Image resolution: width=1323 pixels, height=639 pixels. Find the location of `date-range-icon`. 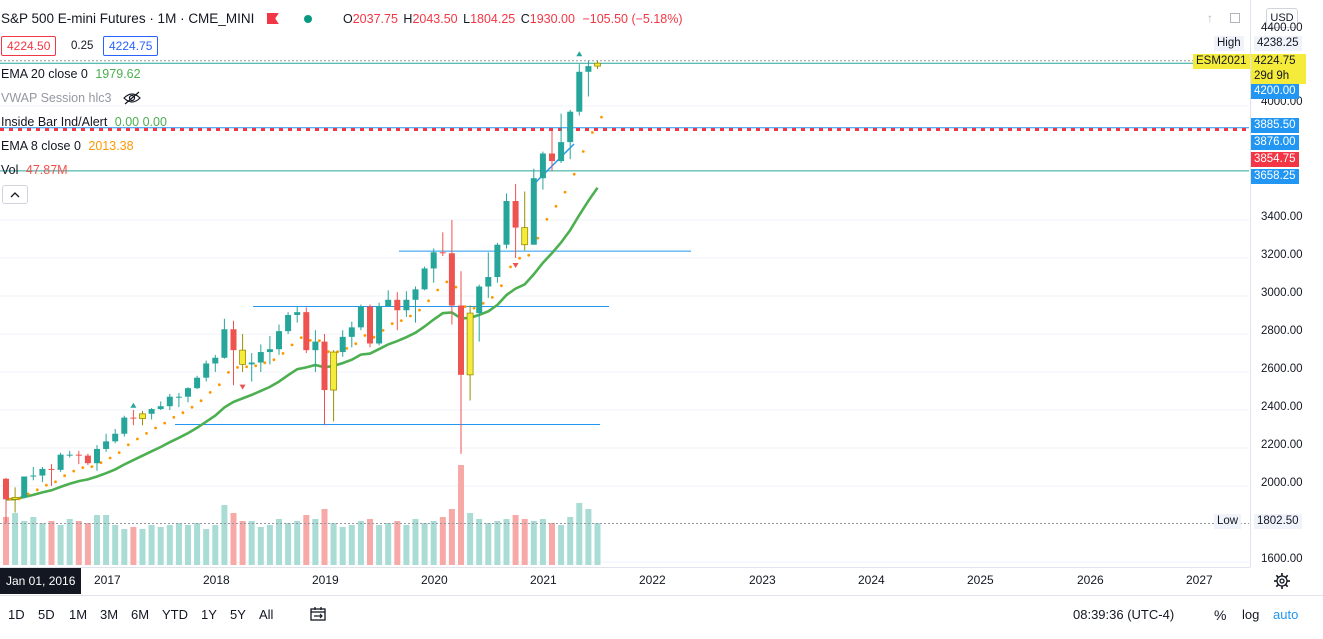

date-range-icon is located at coordinates (318, 614).